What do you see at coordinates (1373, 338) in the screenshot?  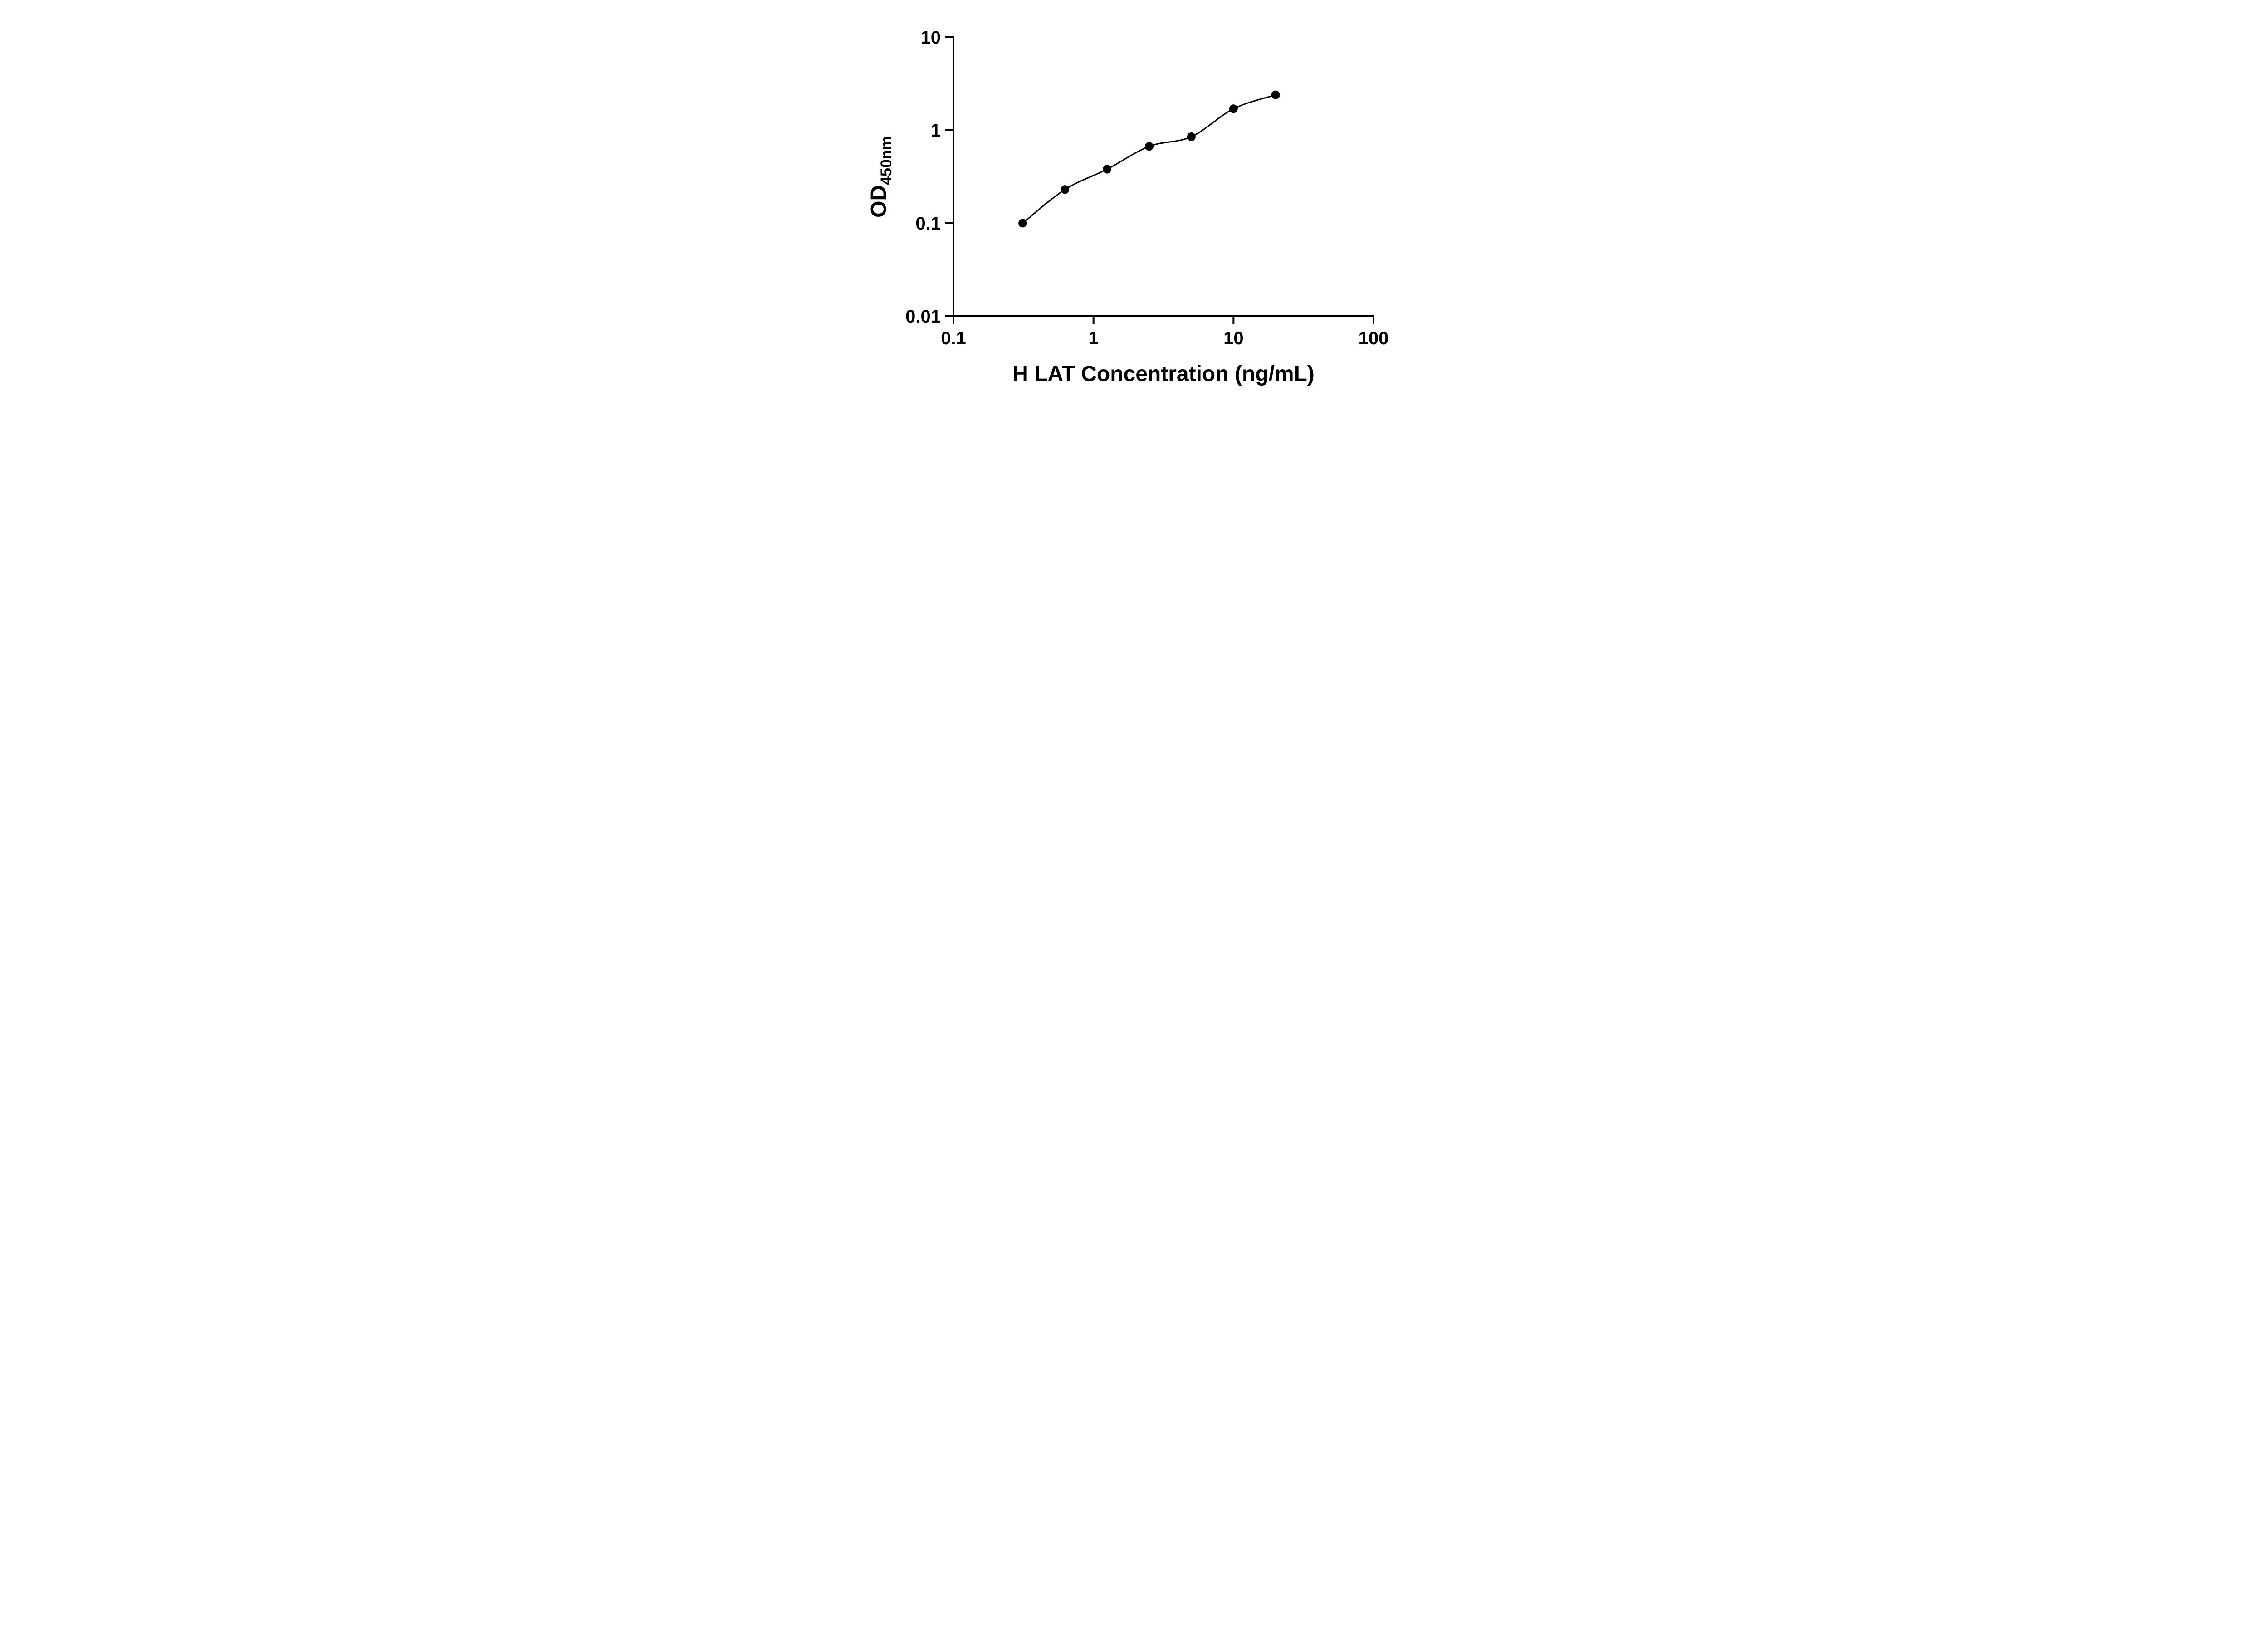 I see `x-axis-tick-label: 100` at bounding box center [1373, 338].